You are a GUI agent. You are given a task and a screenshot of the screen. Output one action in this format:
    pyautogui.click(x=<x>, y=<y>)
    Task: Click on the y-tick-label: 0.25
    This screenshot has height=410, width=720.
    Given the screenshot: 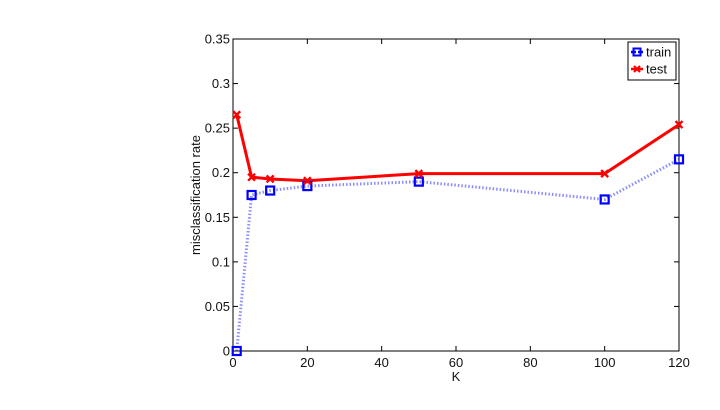 What is the action you would take?
    pyautogui.click(x=217, y=128)
    